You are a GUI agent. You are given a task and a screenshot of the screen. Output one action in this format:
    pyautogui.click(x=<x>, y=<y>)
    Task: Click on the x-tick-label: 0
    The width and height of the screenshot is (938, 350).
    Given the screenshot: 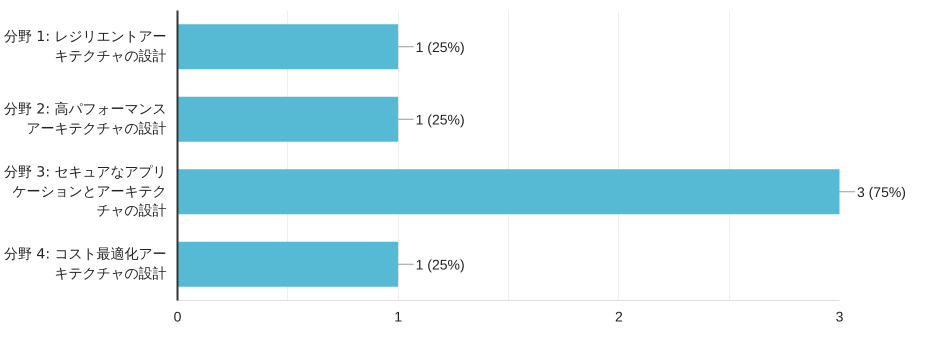 What is the action you would take?
    pyautogui.click(x=178, y=316)
    